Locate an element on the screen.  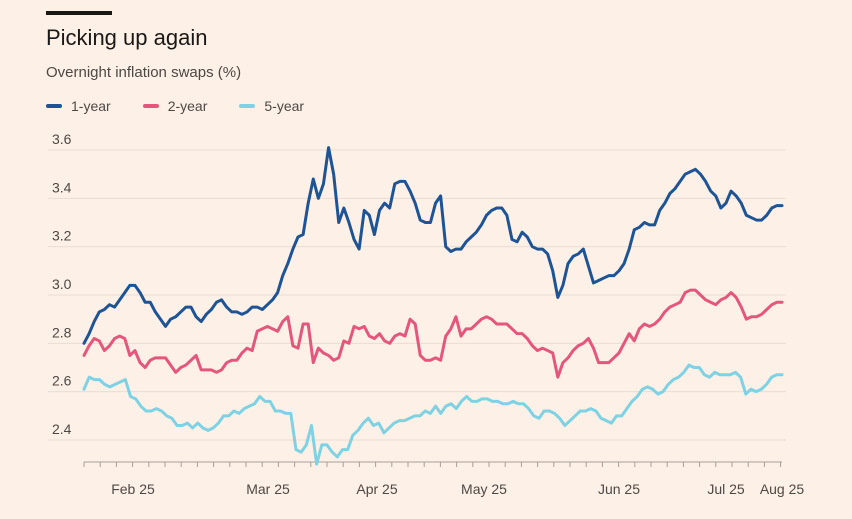
y-tick-label: 2.8 is located at coordinates (62, 332).